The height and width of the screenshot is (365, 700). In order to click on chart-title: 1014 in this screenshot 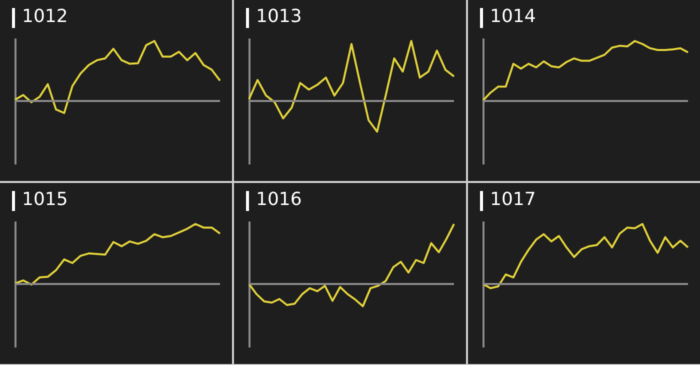, I will do `click(513, 16)`.